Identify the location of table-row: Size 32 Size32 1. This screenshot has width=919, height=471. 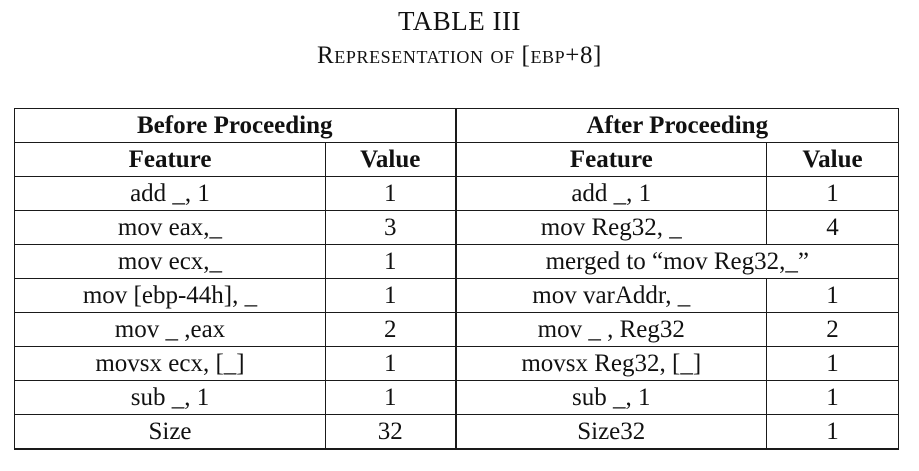
(457, 432).